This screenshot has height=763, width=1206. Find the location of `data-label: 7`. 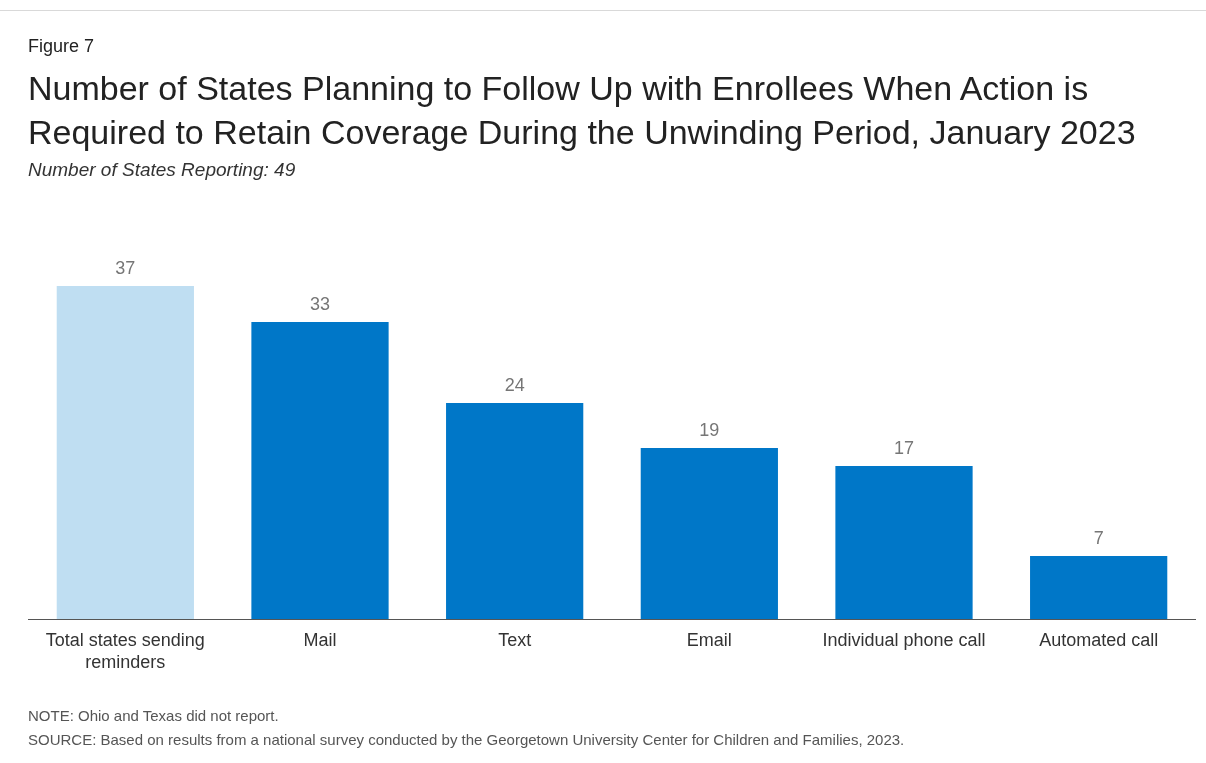

data-label: 7 is located at coordinates (1098, 538).